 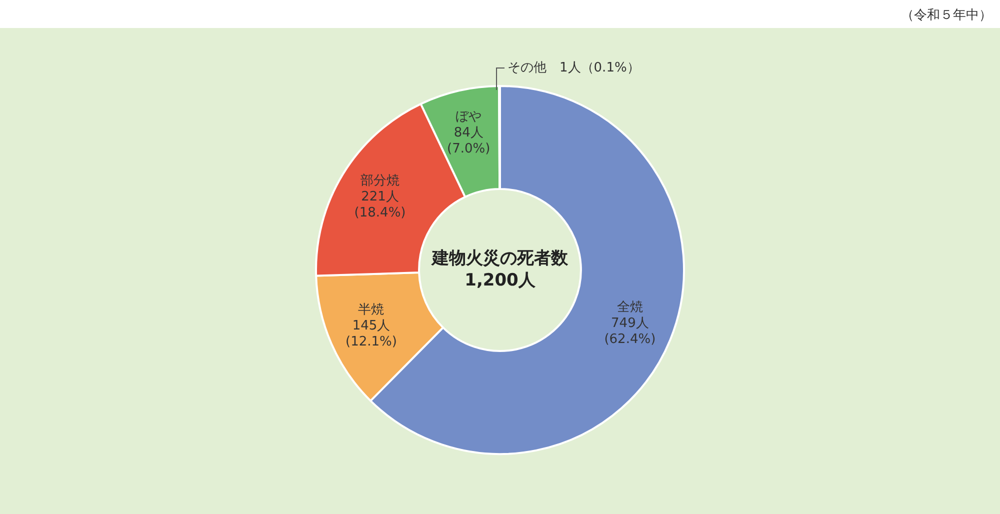 I want to click on slice-label: 全焼, so click(x=629, y=307).